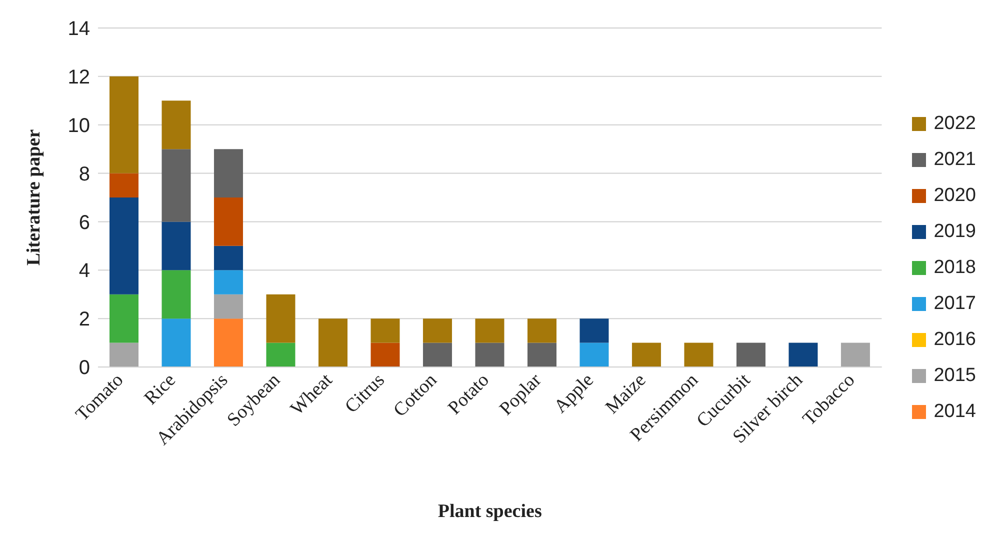  I want to click on y-tick-label: 14, so click(79, 29).